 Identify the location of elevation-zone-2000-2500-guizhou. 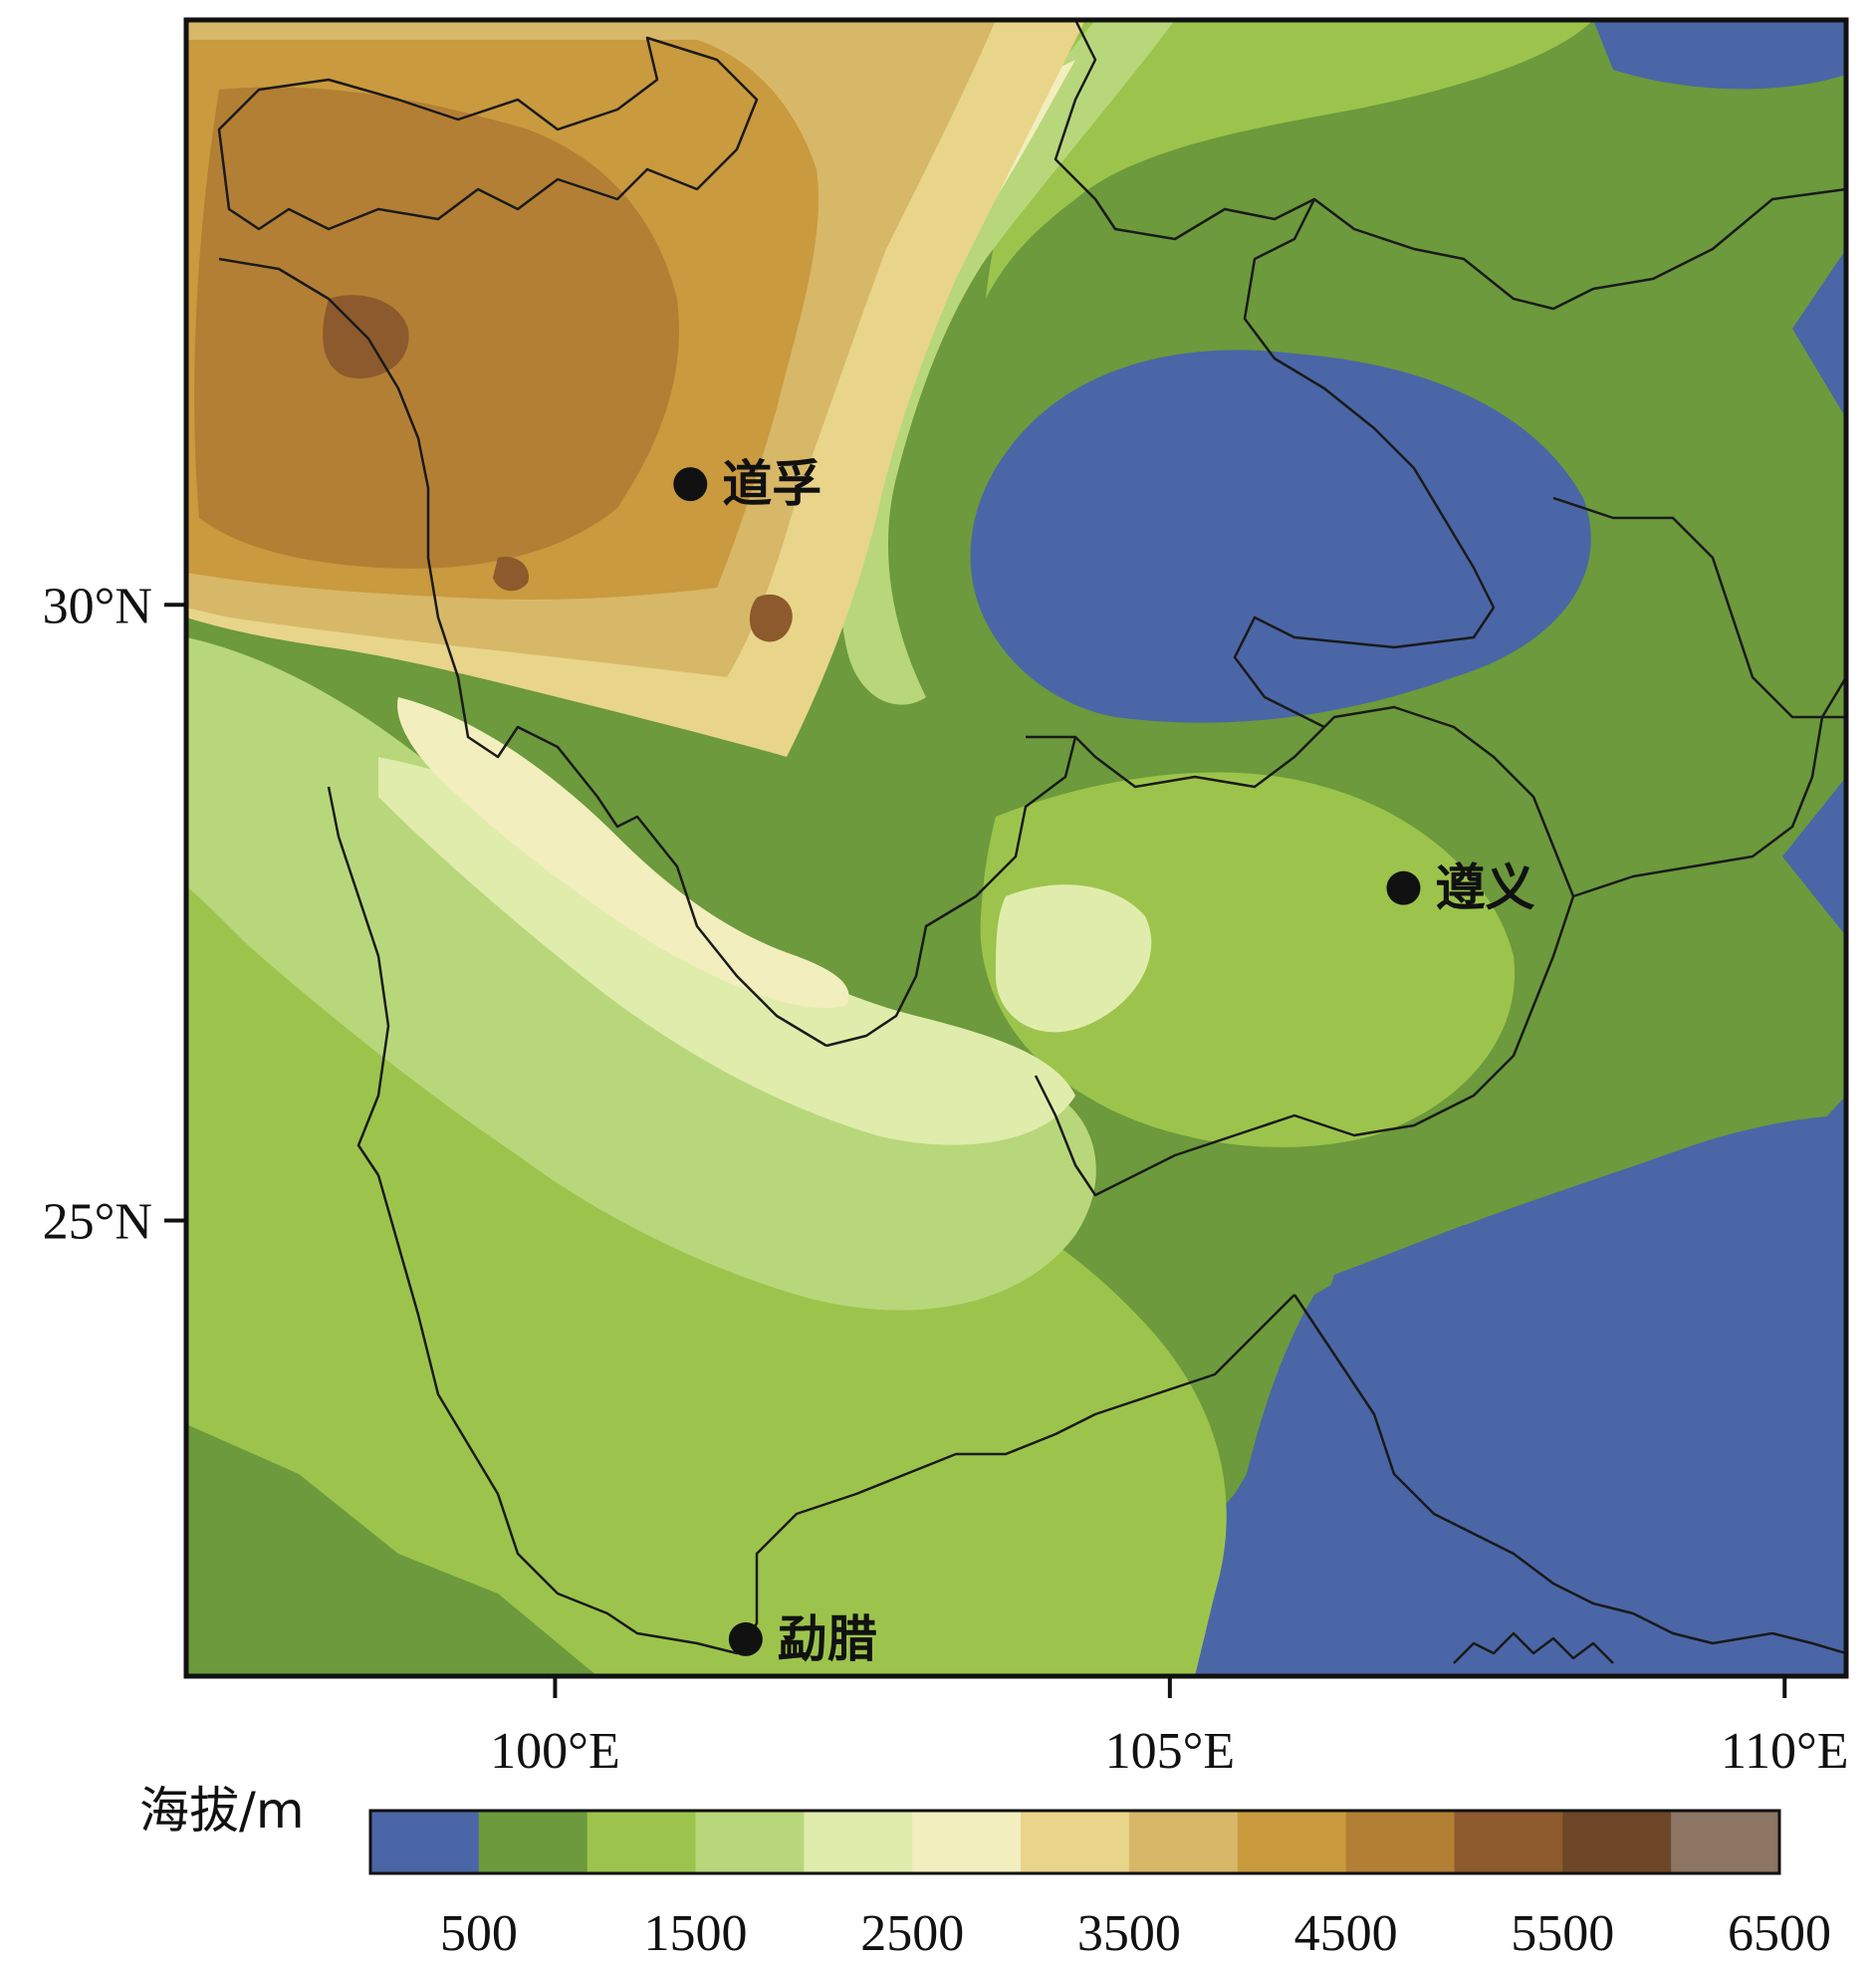
(1074, 958).